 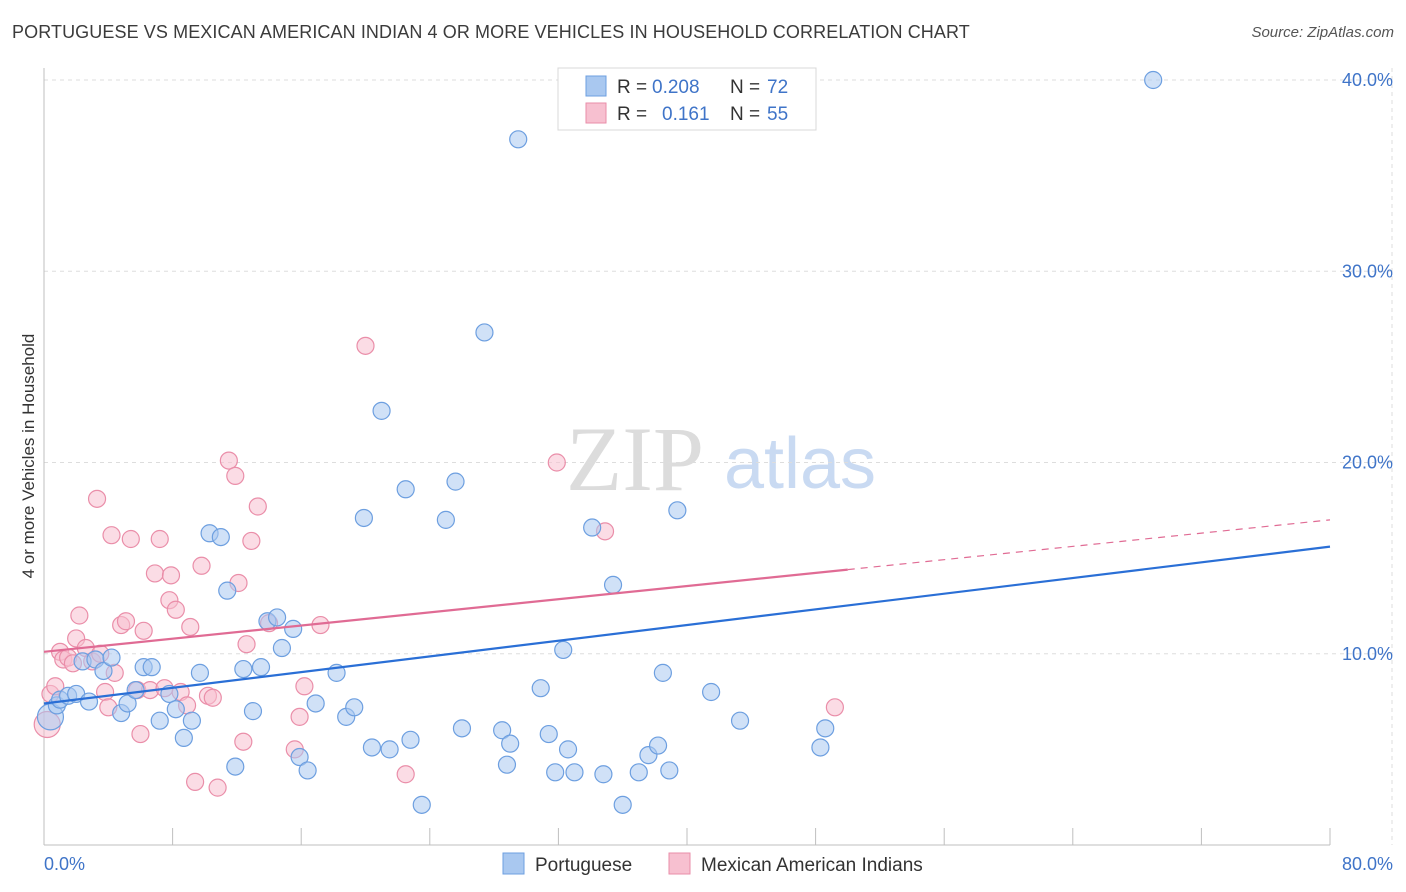 I want to click on y-tick-label-40: 40.0%, so click(x=1367, y=80).